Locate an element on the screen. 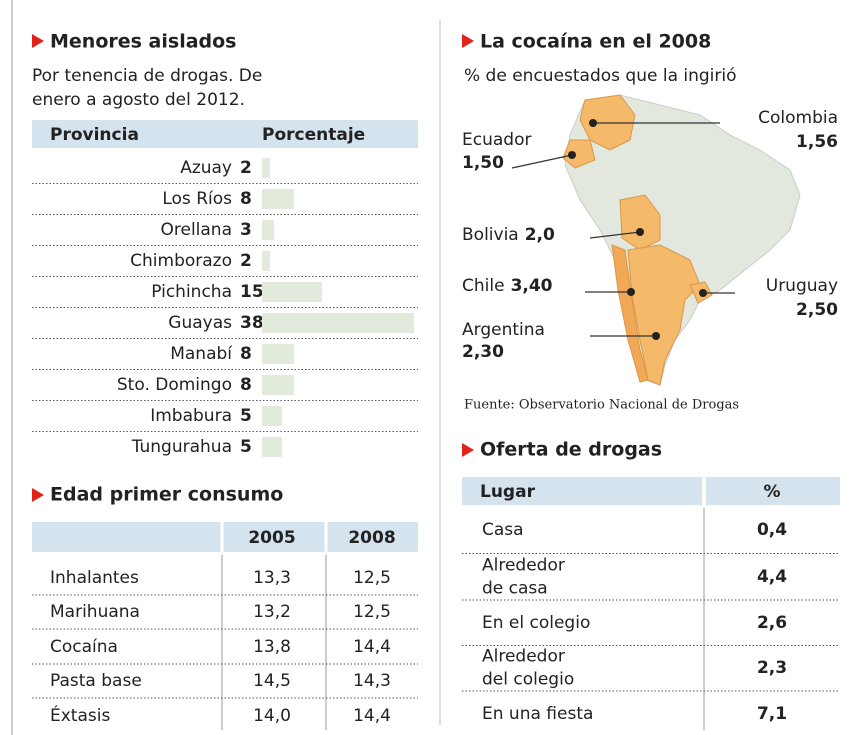  substance: Cocaína is located at coordinates (84, 647).